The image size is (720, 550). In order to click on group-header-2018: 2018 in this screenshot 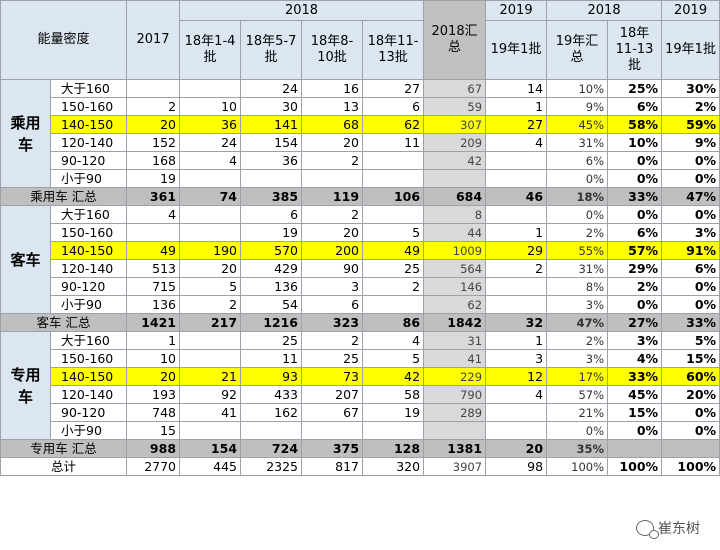, I will do `click(302, 10)`.